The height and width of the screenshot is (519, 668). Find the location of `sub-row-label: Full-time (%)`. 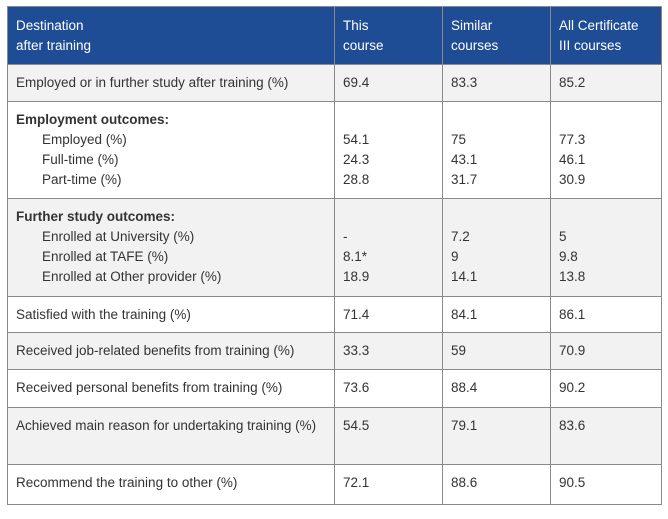

sub-row-label: Full-time (%) is located at coordinates (80, 160).